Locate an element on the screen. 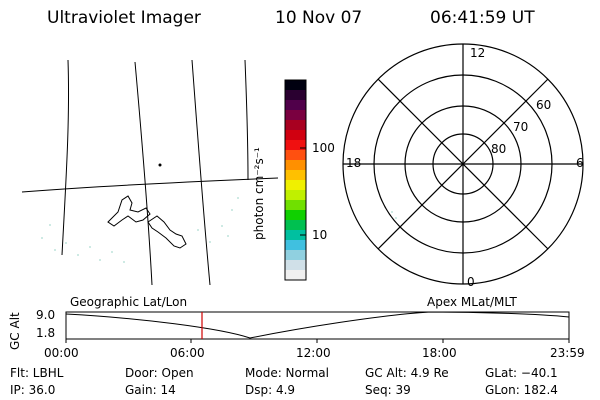  mlt-label-6: 6 is located at coordinates (580, 163).